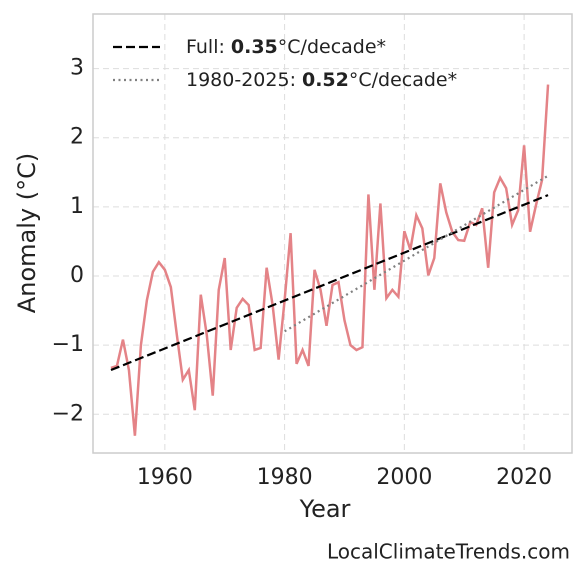  What do you see at coordinates (68, 344) in the screenshot?
I see `y-tick-label: −1` at bounding box center [68, 344].